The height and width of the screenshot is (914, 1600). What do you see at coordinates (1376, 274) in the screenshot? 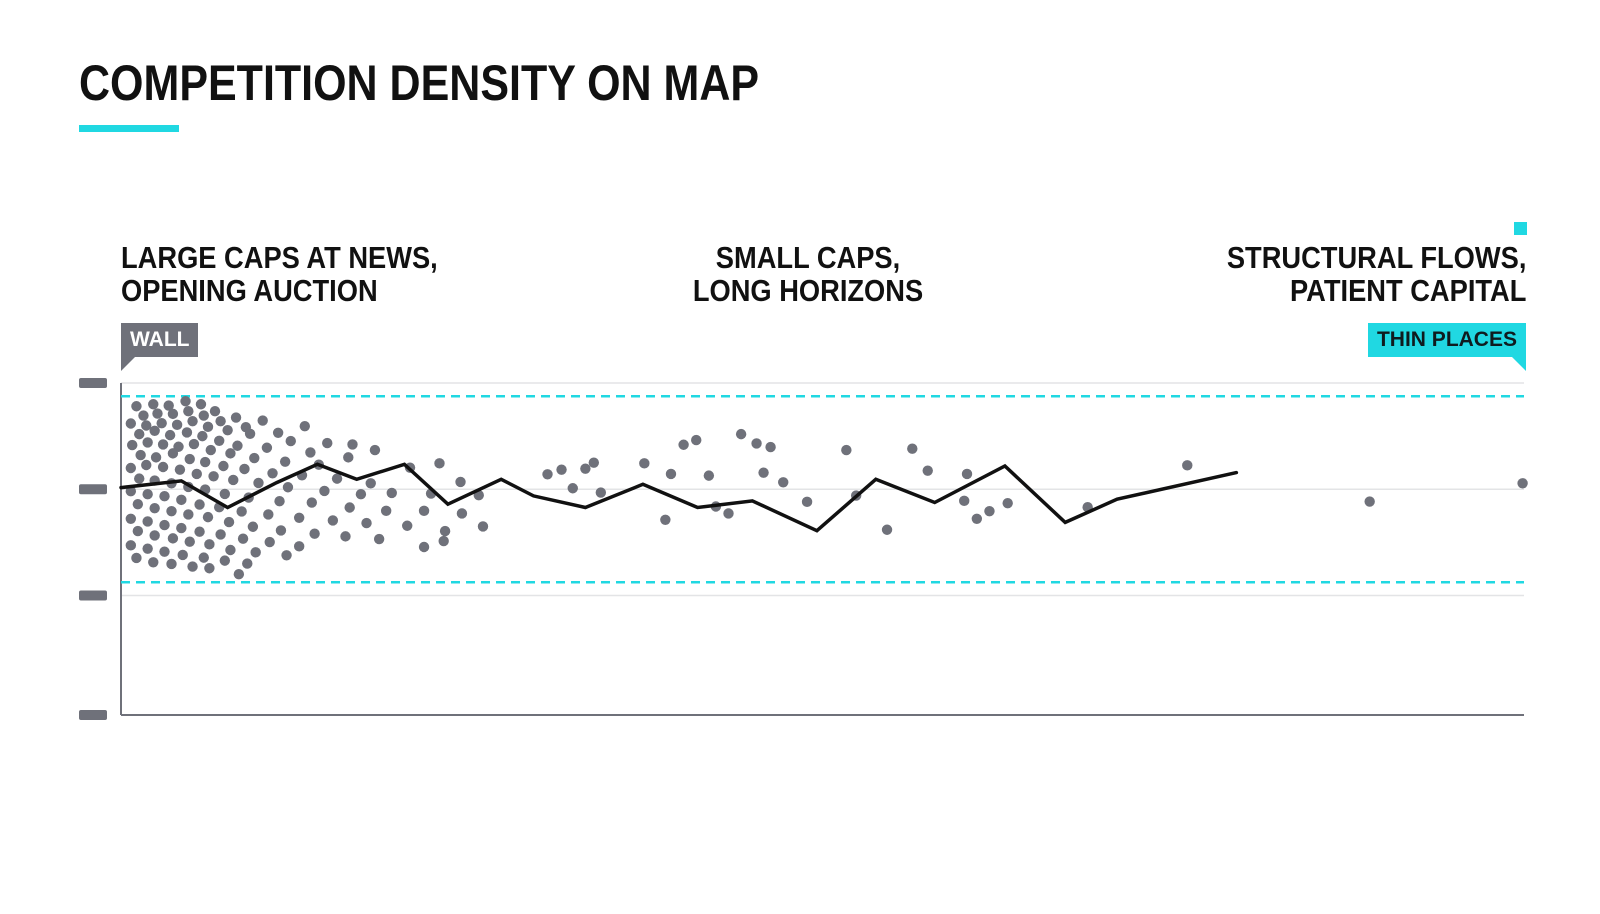
I see `zone-label-right: STRUCTURAL FLOWS, PATIENT CAPITAL` at bounding box center [1376, 274].